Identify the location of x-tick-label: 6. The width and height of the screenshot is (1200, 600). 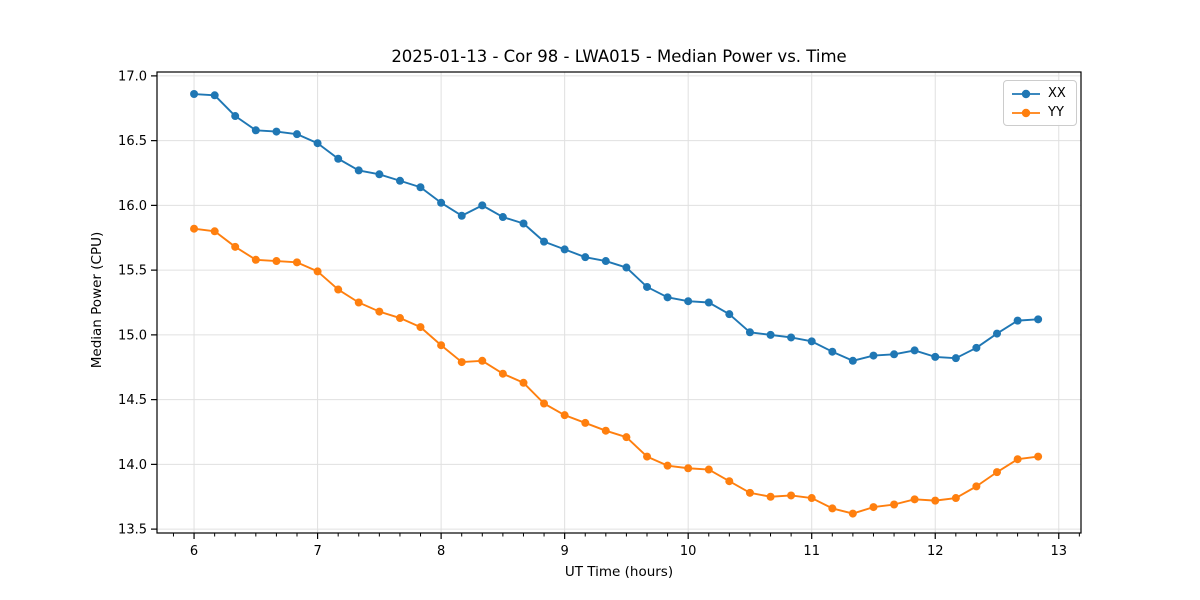
(194, 551).